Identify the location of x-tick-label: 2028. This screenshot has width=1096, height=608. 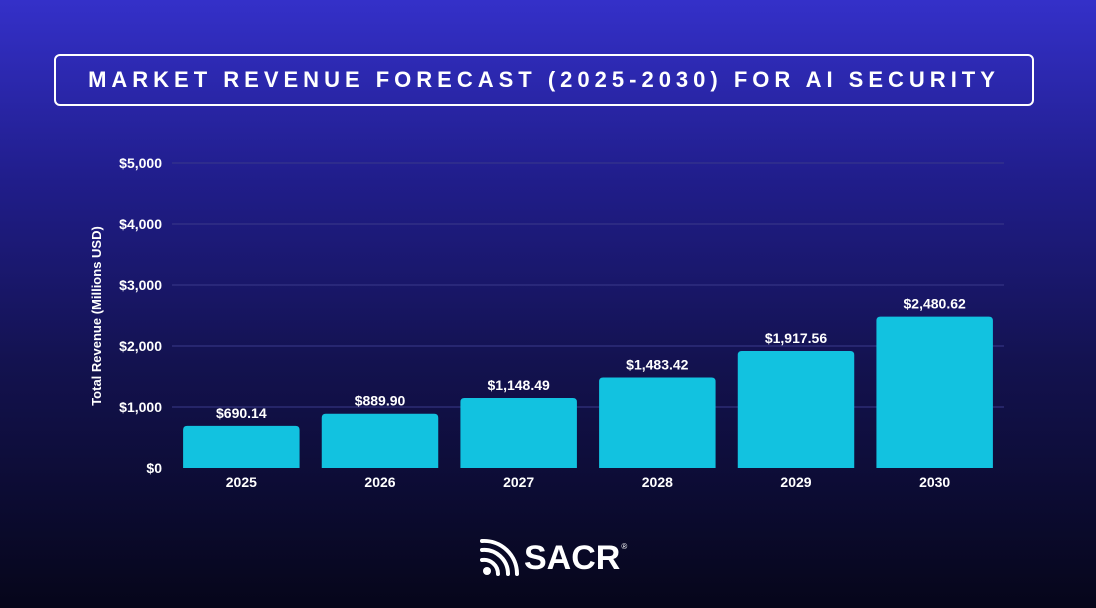
(657, 482).